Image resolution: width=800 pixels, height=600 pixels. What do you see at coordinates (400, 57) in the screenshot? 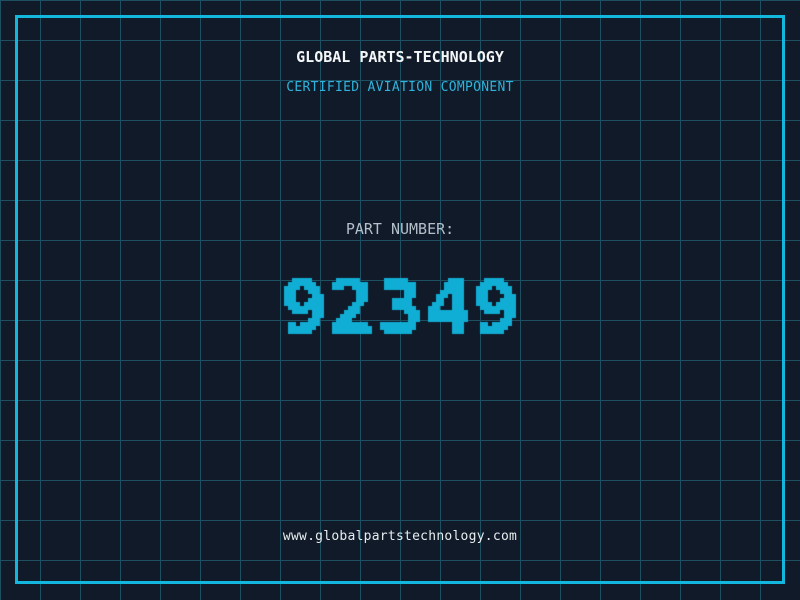
I see `company-title: GLOBAL PARTS-TECHNOLOGY` at bounding box center [400, 57].